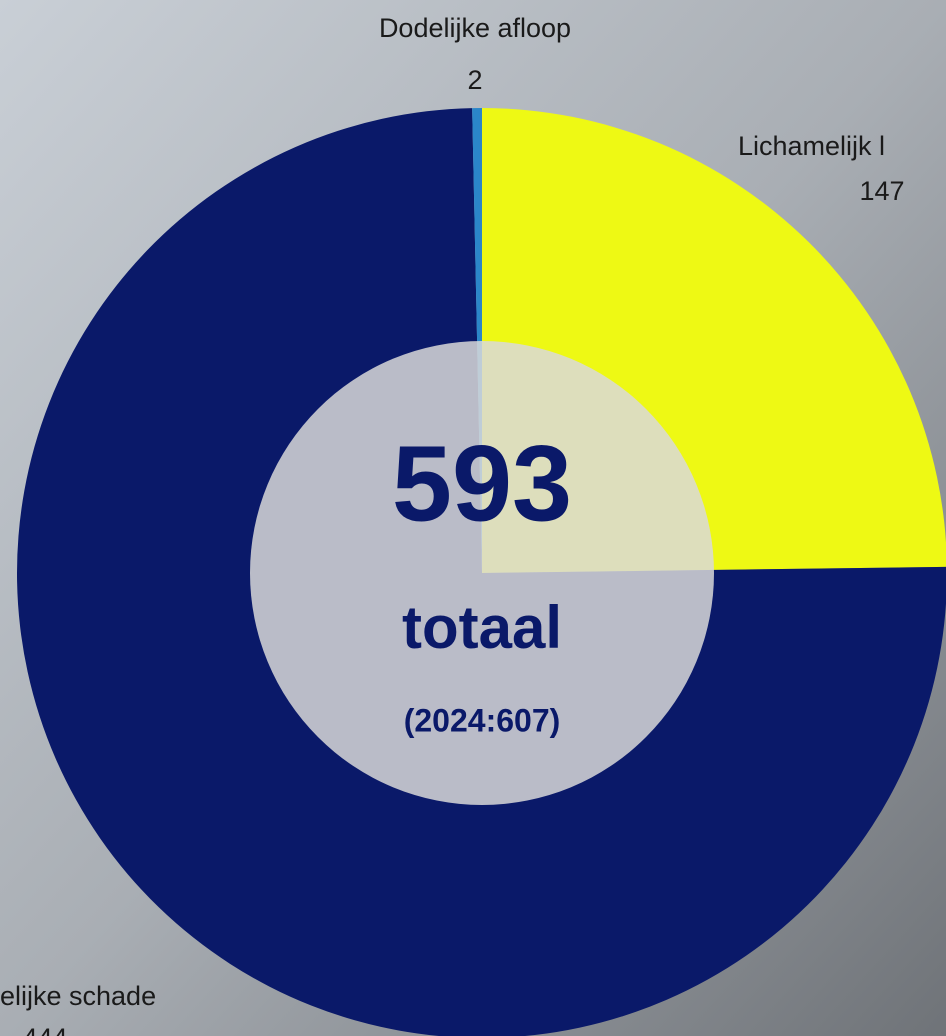  I want to click on center-label: totaal, so click(482, 627).